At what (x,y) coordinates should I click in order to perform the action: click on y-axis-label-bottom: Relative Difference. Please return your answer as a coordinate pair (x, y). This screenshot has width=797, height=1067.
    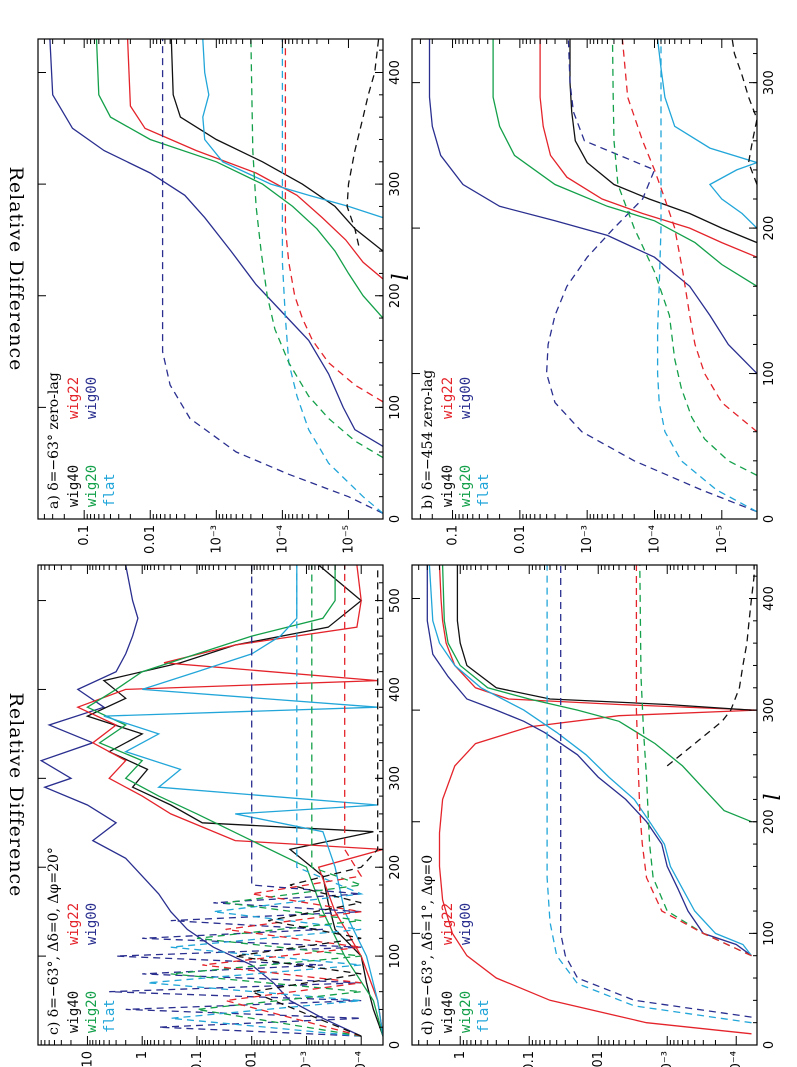
    Looking at the image, I should click on (16, 269).